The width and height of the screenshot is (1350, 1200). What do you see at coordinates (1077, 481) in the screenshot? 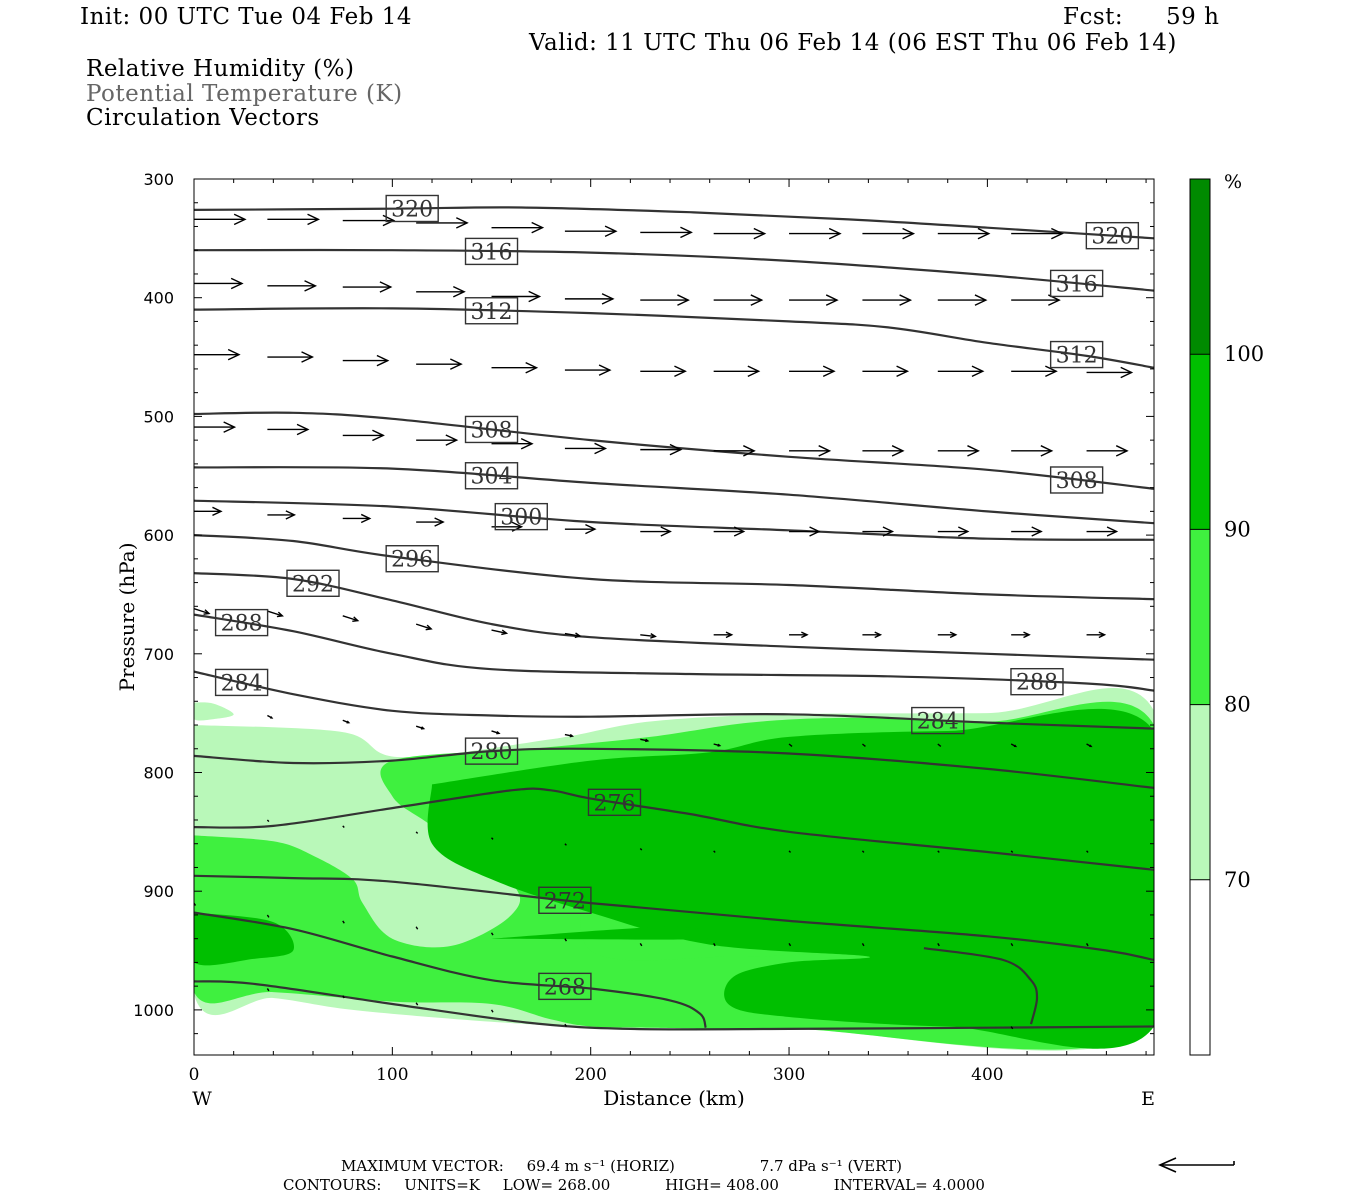
I see `contour-label-308: 308` at bounding box center [1077, 481].